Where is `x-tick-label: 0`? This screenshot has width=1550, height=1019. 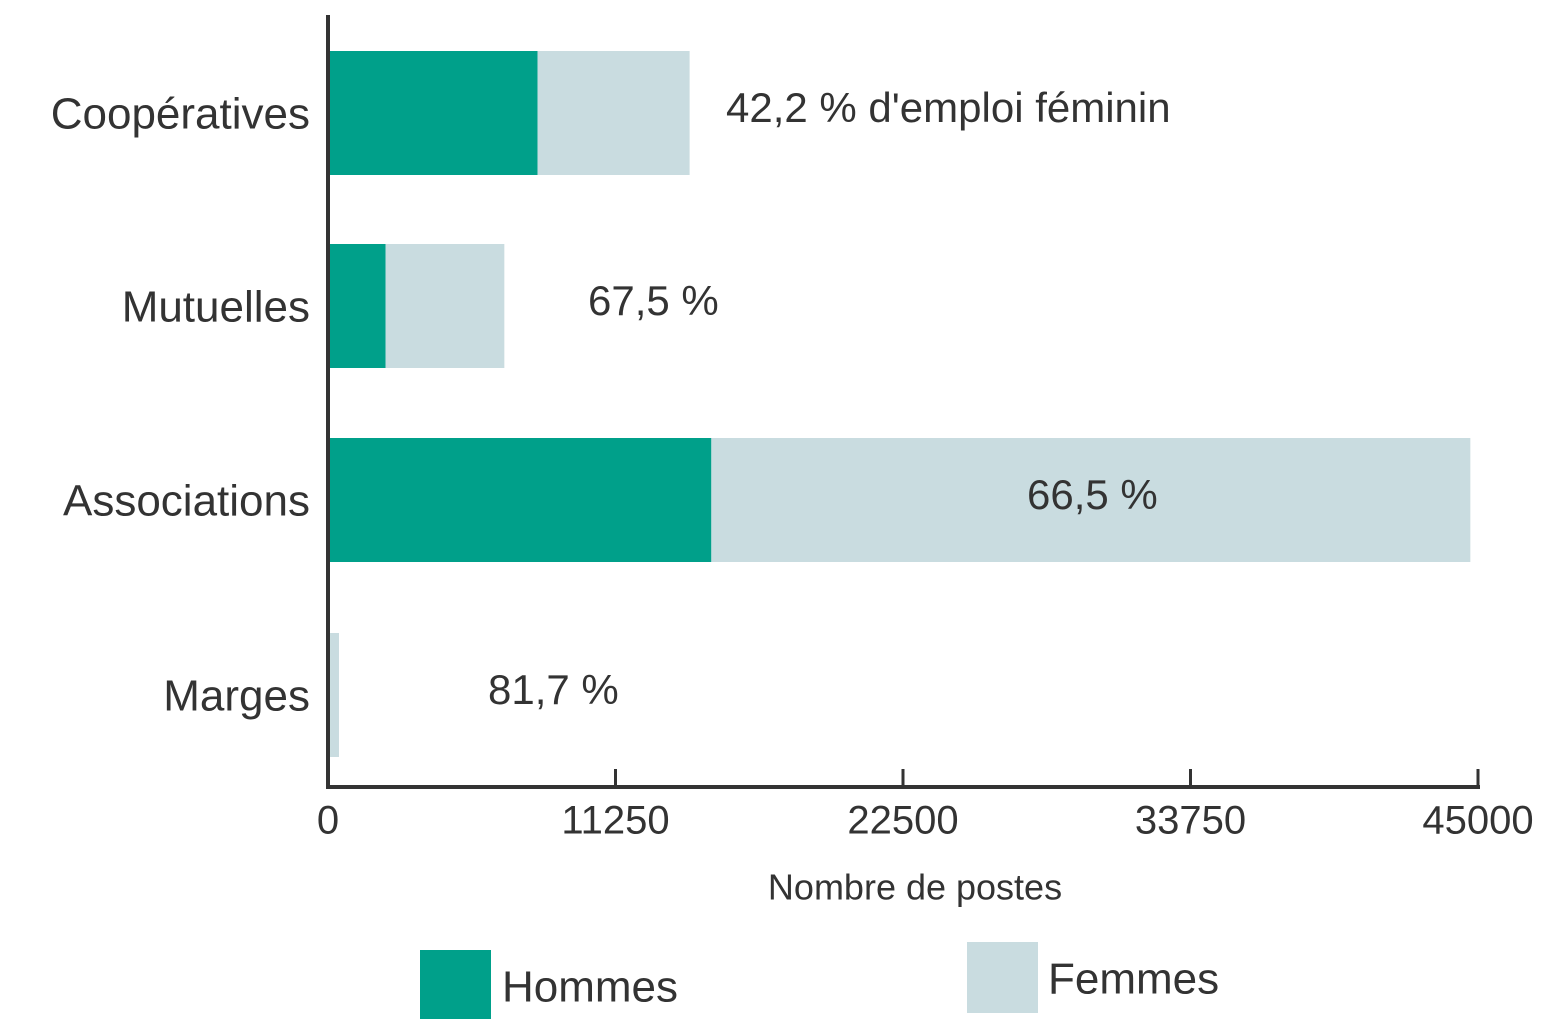 x-tick-label: 0 is located at coordinates (328, 821).